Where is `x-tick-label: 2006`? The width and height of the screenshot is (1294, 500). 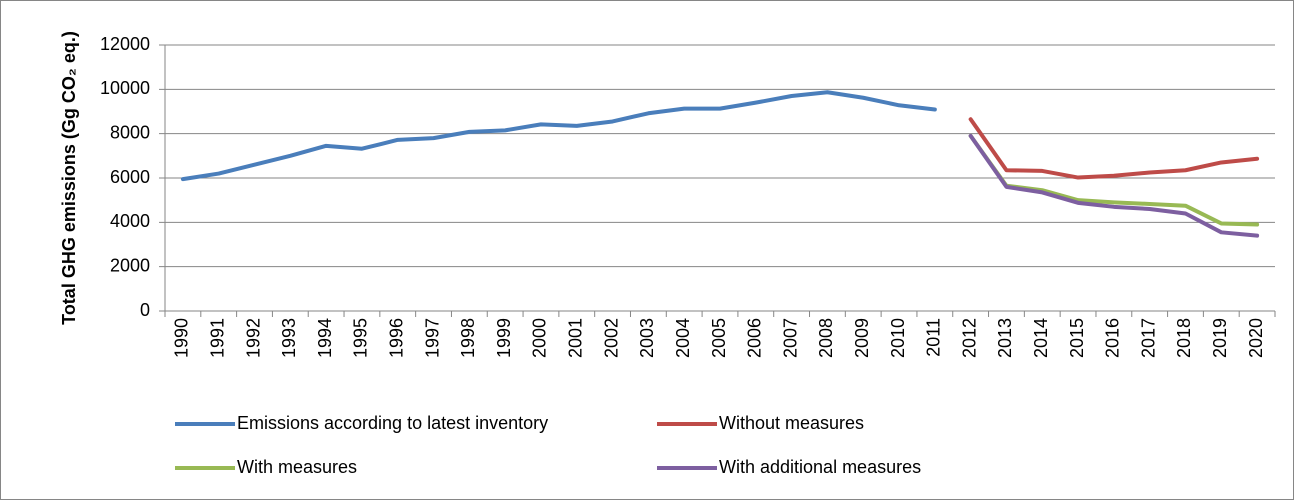
x-tick-label: 2006 is located at coordinates (755, 338).